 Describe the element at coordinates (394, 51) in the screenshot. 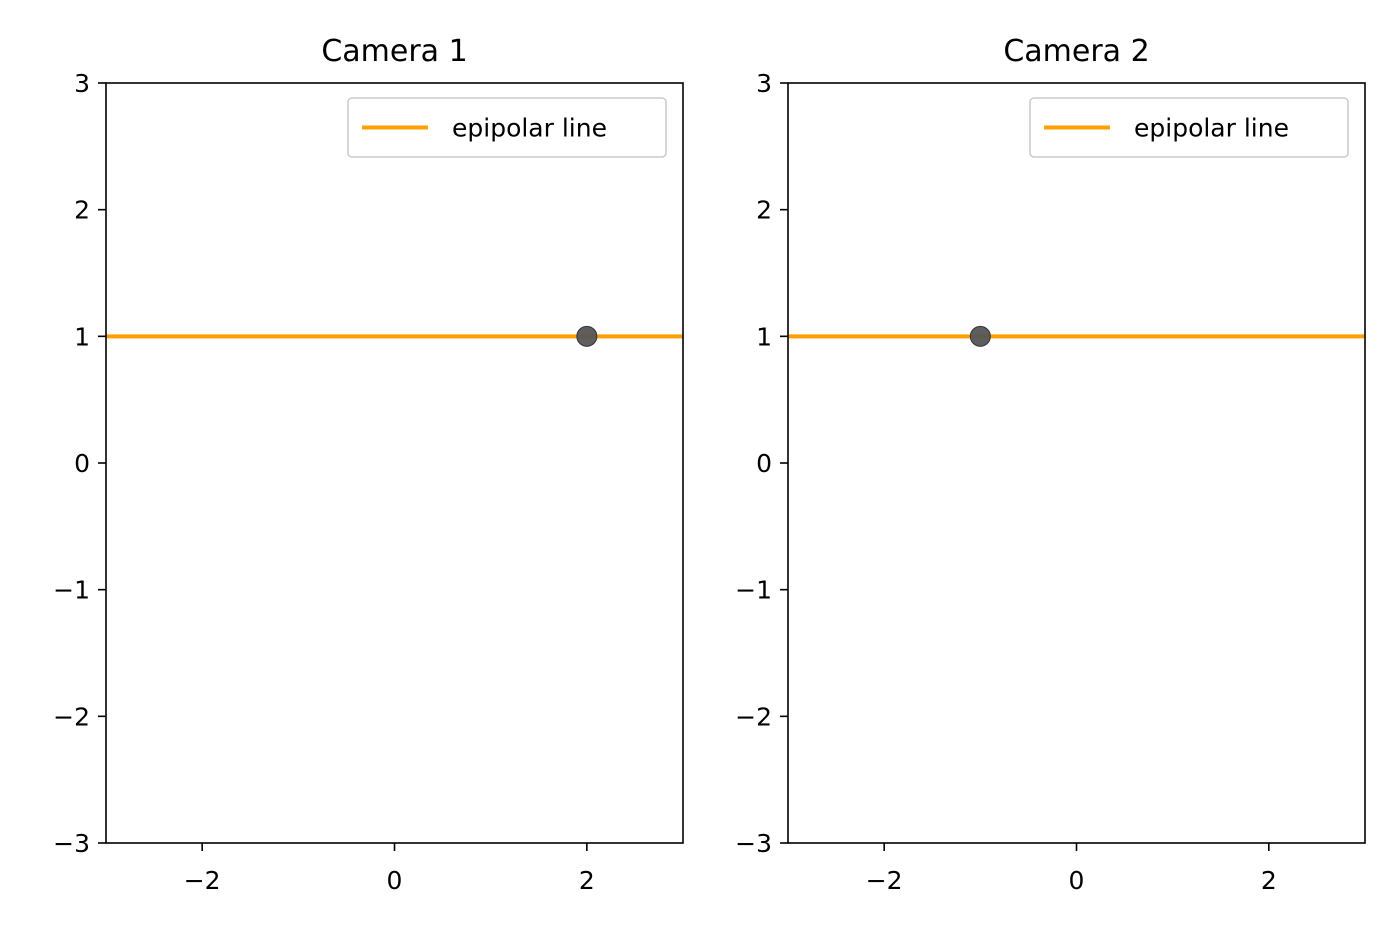

I see `chart-title: Camera 1` at that location.